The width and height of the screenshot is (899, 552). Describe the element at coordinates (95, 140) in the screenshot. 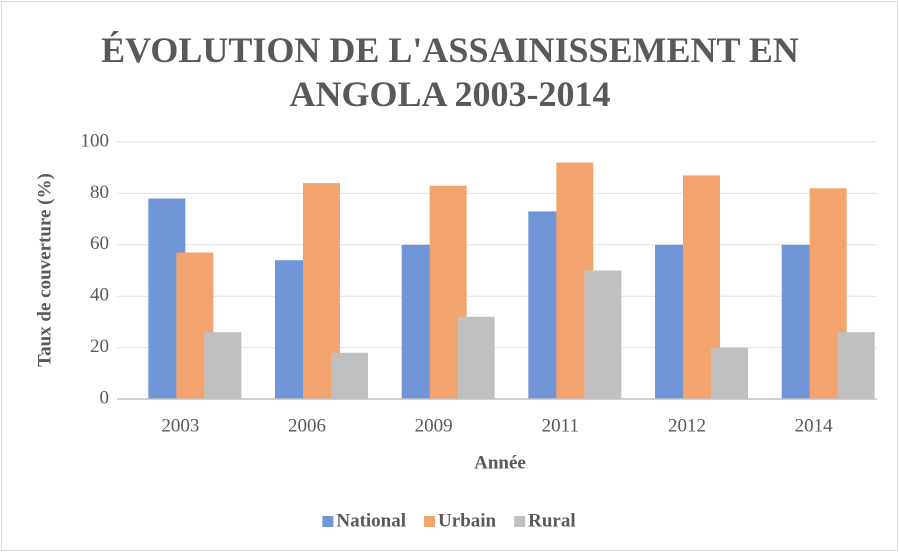

I see `y-tick-label: 100` at that location.